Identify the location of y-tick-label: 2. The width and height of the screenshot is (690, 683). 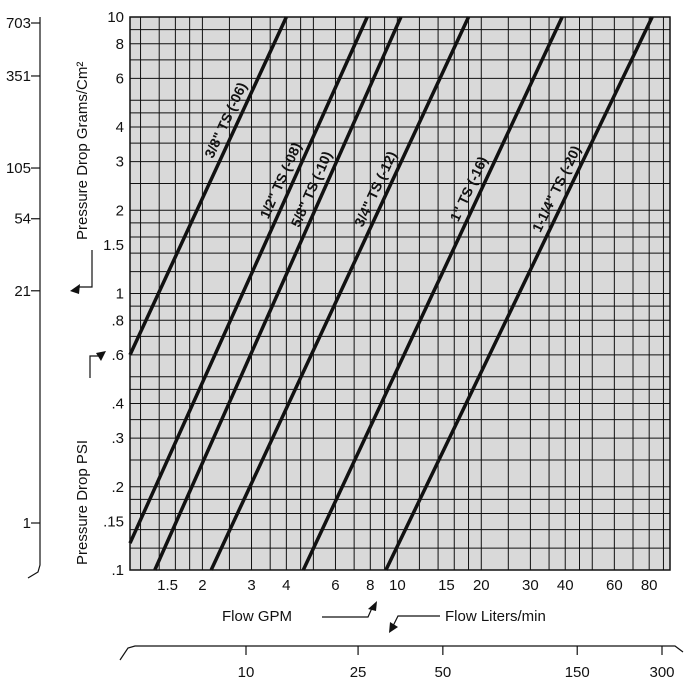
(120, 210).